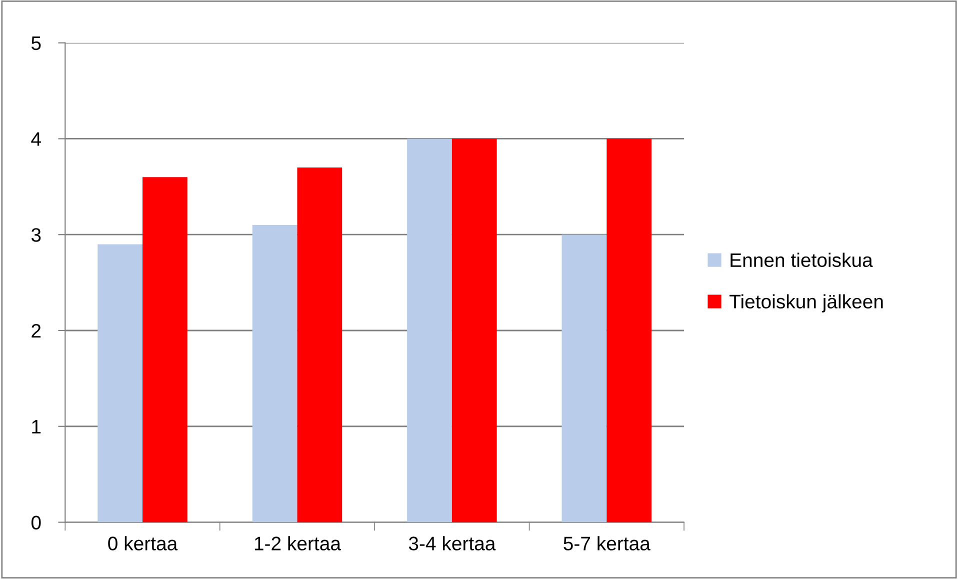  I want to click on y-tick-label: 3, so click(36, 235).